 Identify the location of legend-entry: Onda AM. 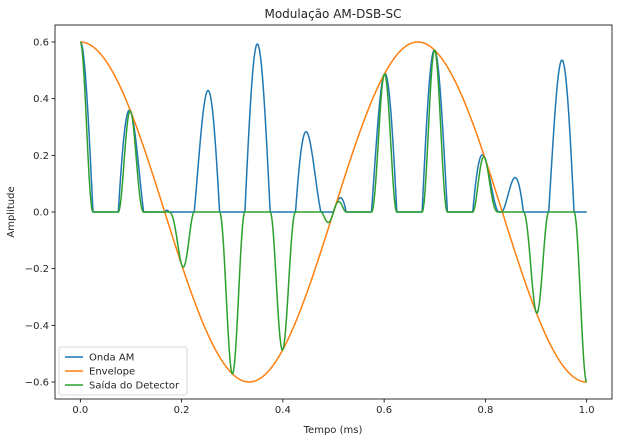
(111, 358).